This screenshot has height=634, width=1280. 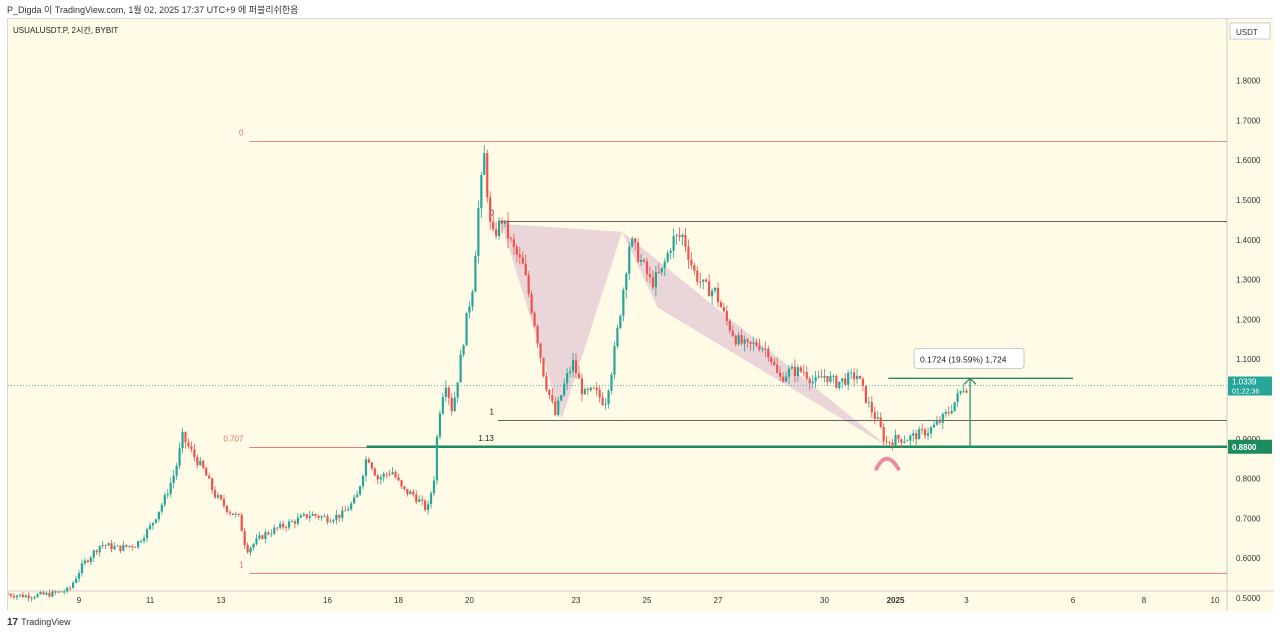 I want to click on pattern-triangle-bcd, so click(x=755, y=339).